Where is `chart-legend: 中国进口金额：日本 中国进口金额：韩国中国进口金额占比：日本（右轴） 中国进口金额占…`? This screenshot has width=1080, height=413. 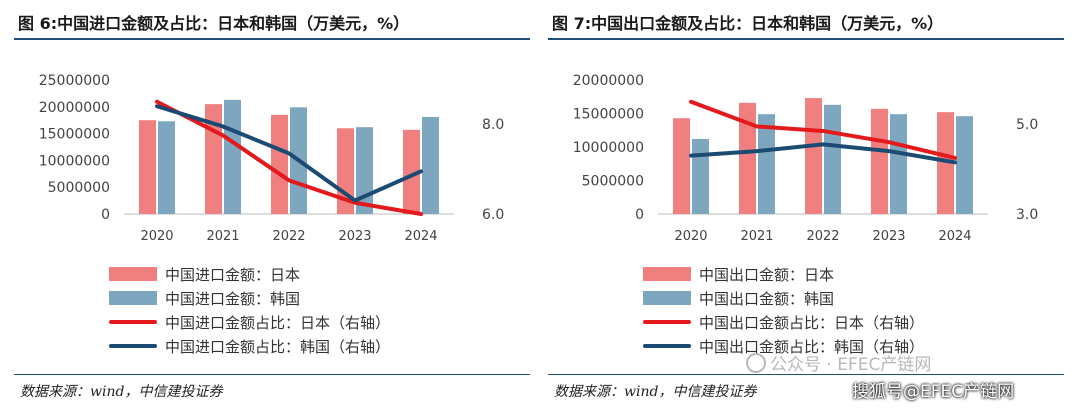 chart-legend: 中国进口金额：日本 中国进口金额：韩国中国进口金额占比：日本（右轴） 中国进口金额占… is located at coordinates (249, 310).